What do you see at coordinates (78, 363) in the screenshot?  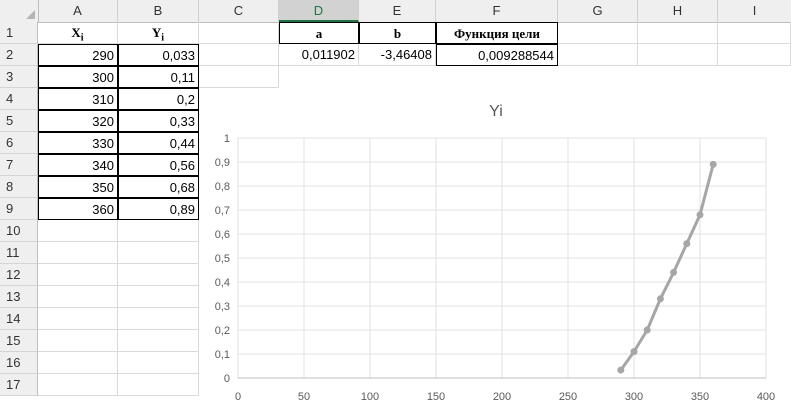 I see `cell-a16` at bounding box center [78, 363].